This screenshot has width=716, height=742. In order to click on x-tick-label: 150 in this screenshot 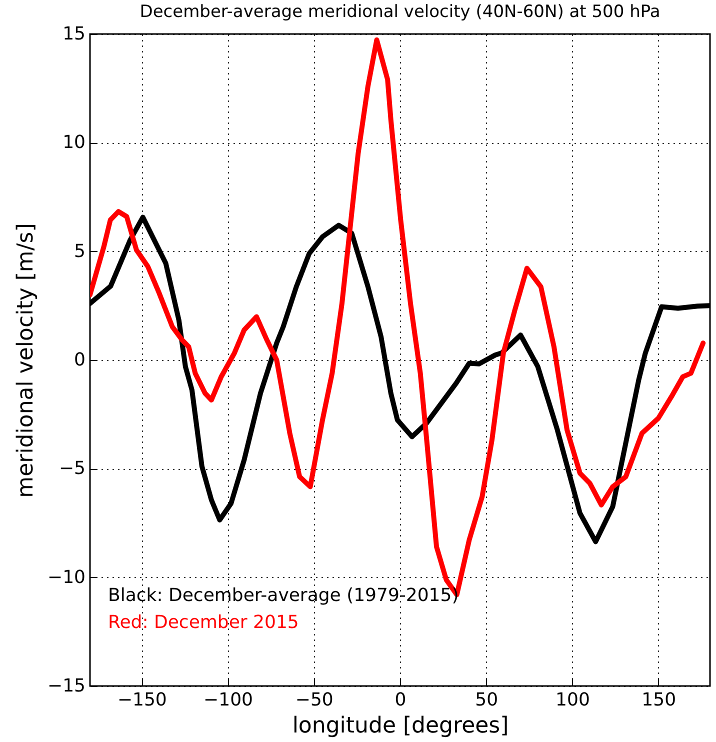, I will do `click(659, 700)`.